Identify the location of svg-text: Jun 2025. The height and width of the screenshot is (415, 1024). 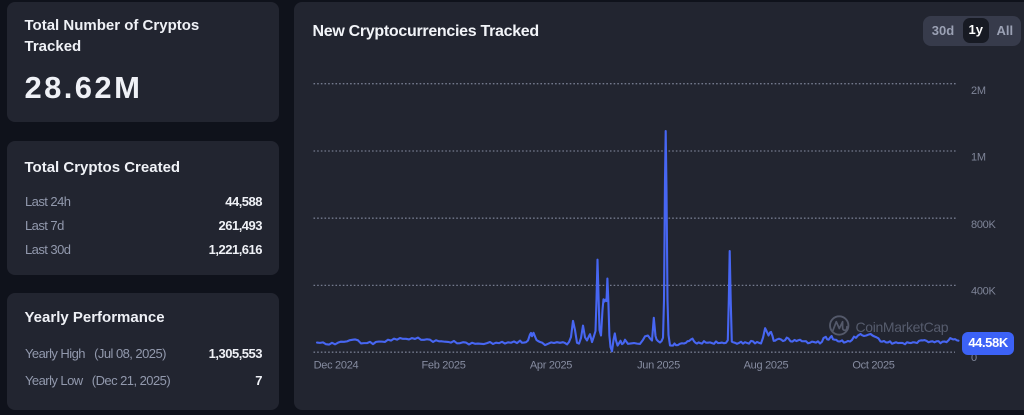
(658, 366).